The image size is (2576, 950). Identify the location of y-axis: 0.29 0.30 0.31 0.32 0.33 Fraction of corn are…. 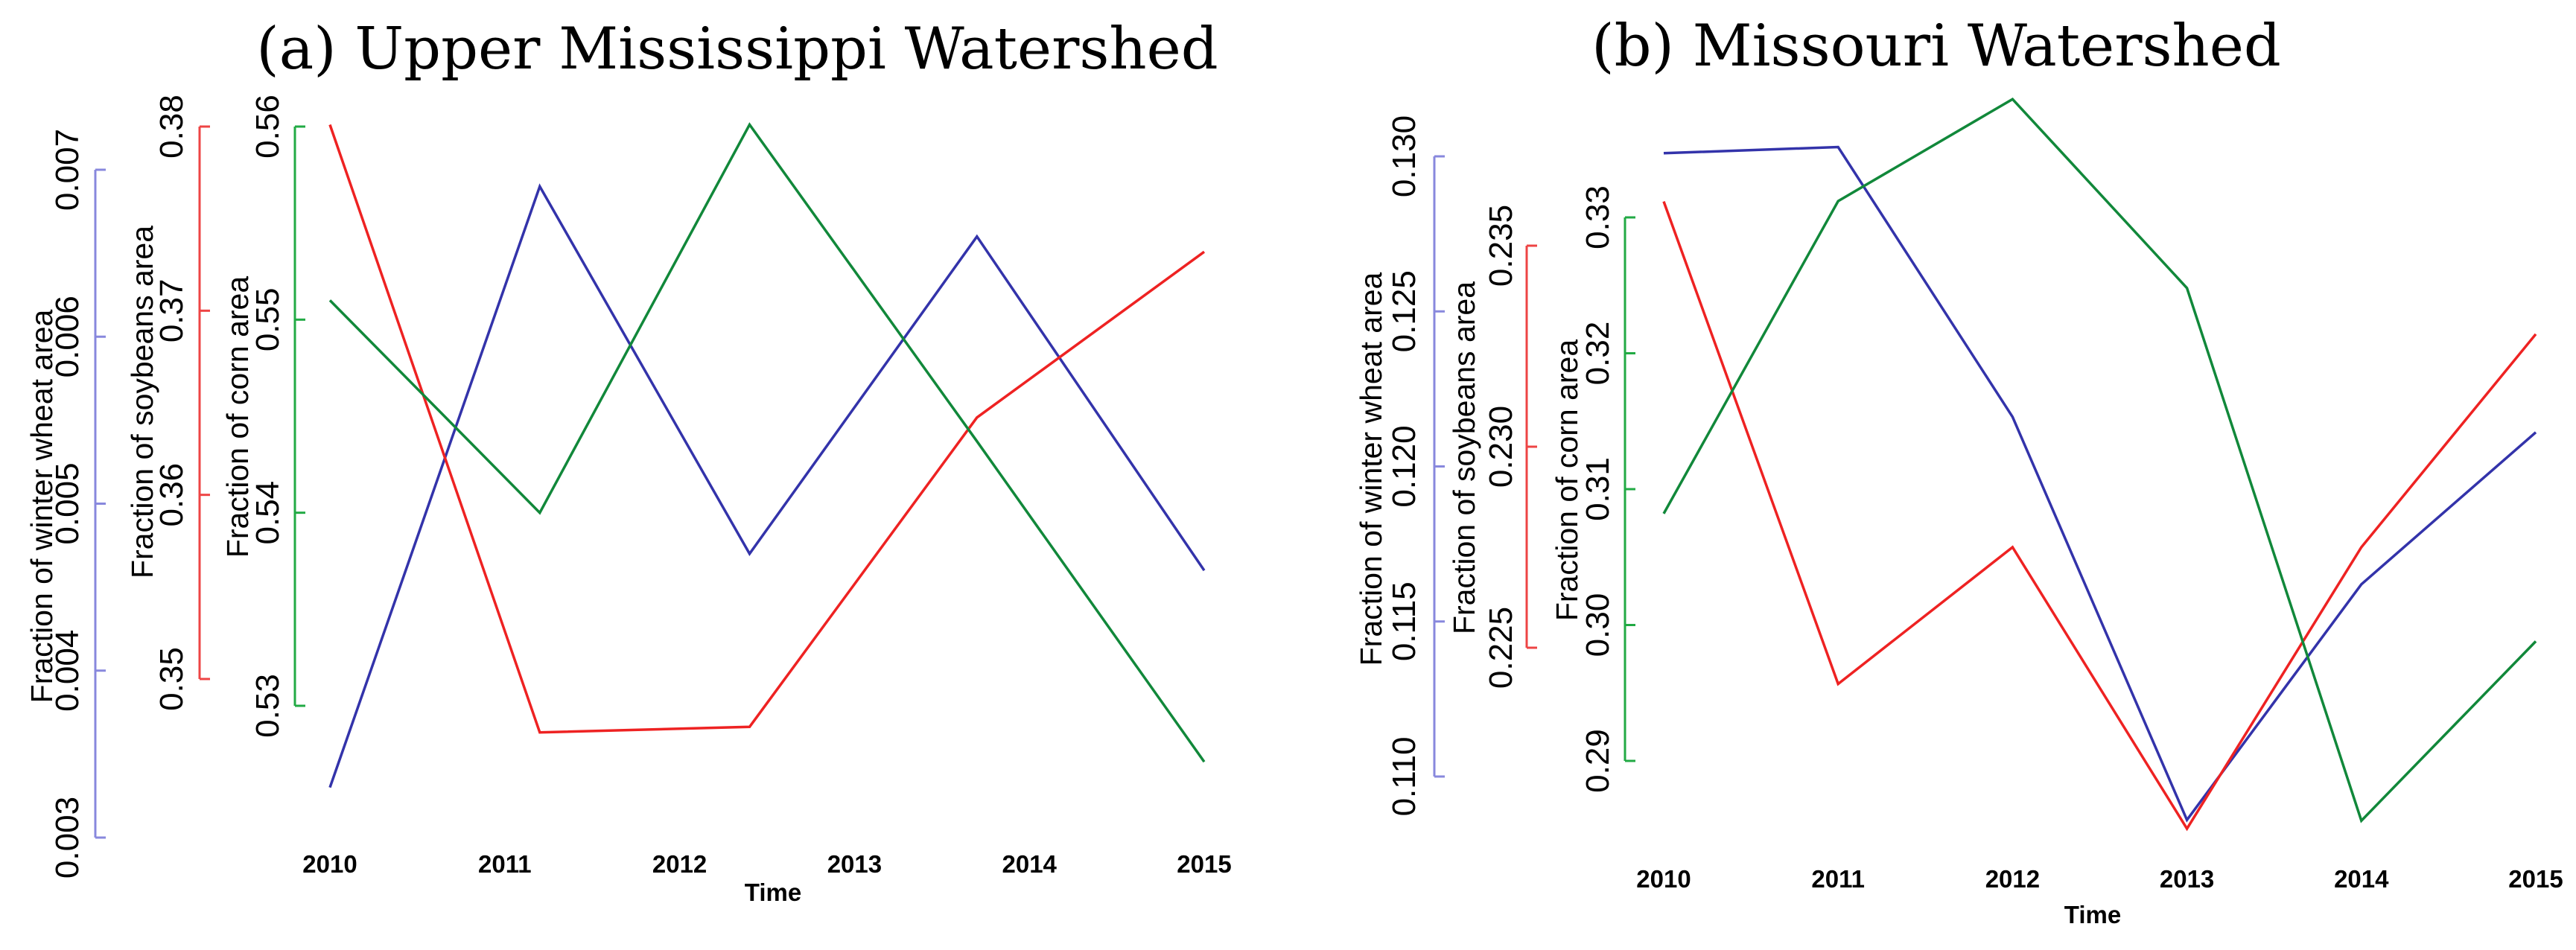
(1592, 489).